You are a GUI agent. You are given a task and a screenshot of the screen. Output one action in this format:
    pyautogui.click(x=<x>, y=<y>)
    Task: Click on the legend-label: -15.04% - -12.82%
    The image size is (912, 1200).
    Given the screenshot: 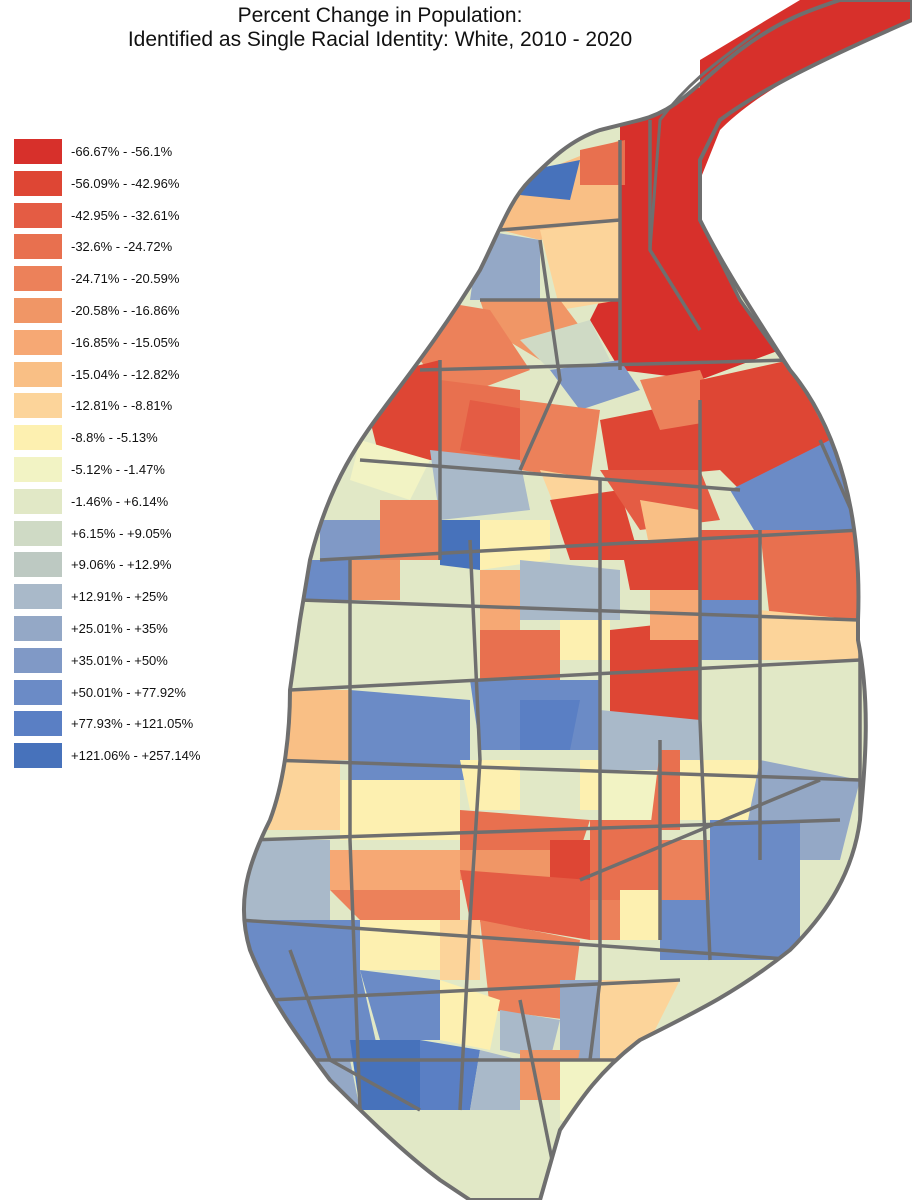 What is the action you would take?
    pyautogui.click(x=125, y=374)
    